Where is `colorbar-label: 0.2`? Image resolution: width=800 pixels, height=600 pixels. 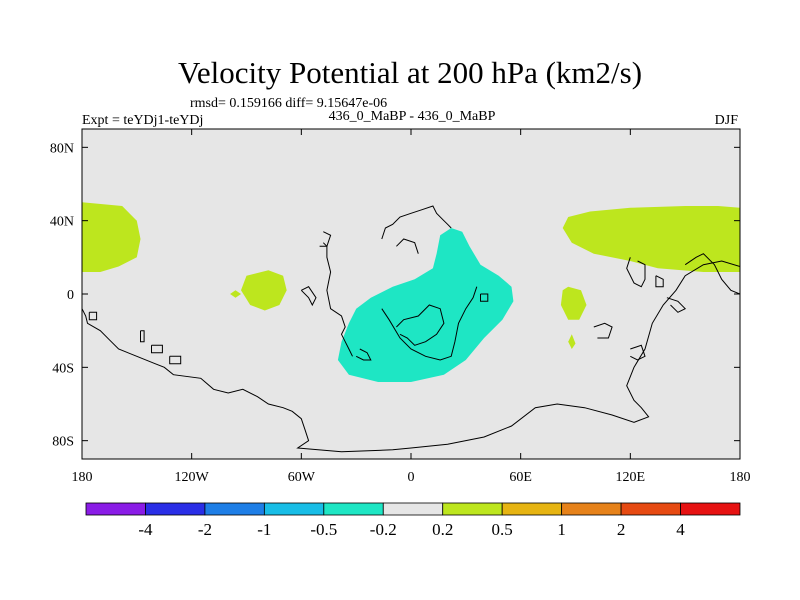
colorbar-label: 0.2 is located at coordinates (442, 529).